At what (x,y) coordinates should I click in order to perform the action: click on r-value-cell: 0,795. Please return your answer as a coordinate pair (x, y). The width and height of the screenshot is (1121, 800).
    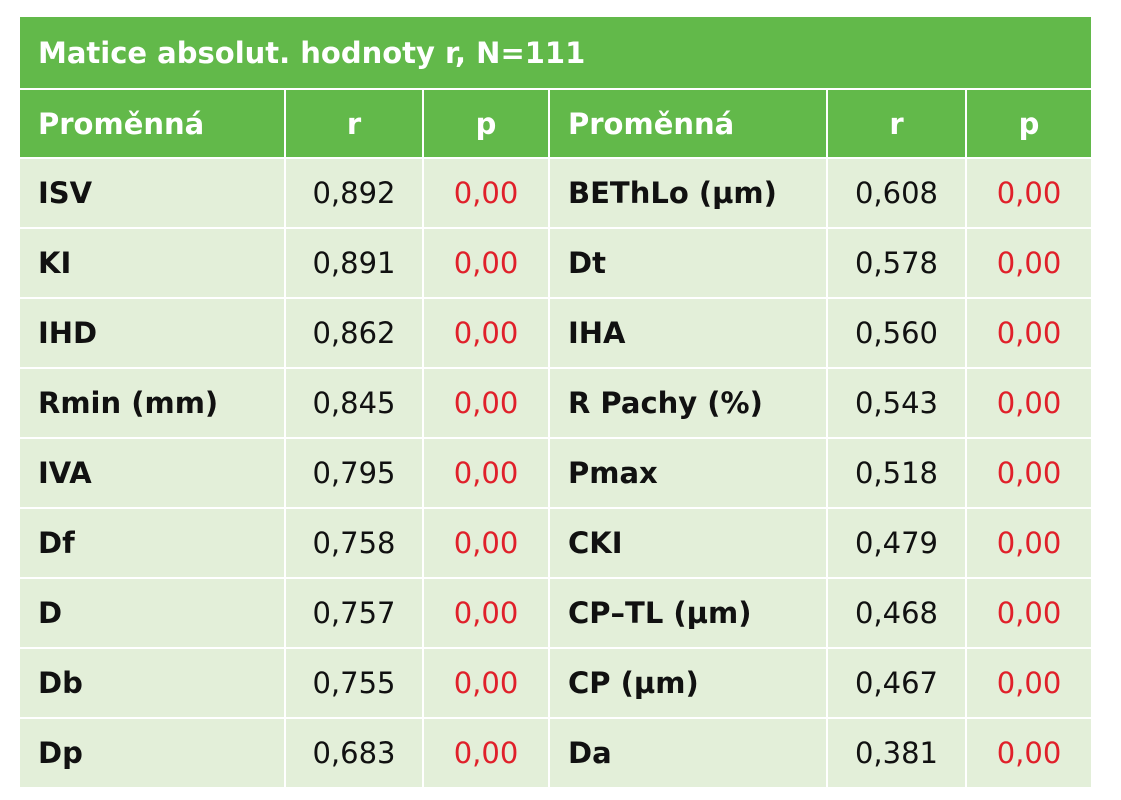
    Looking at the image, I should click on (354, 473).